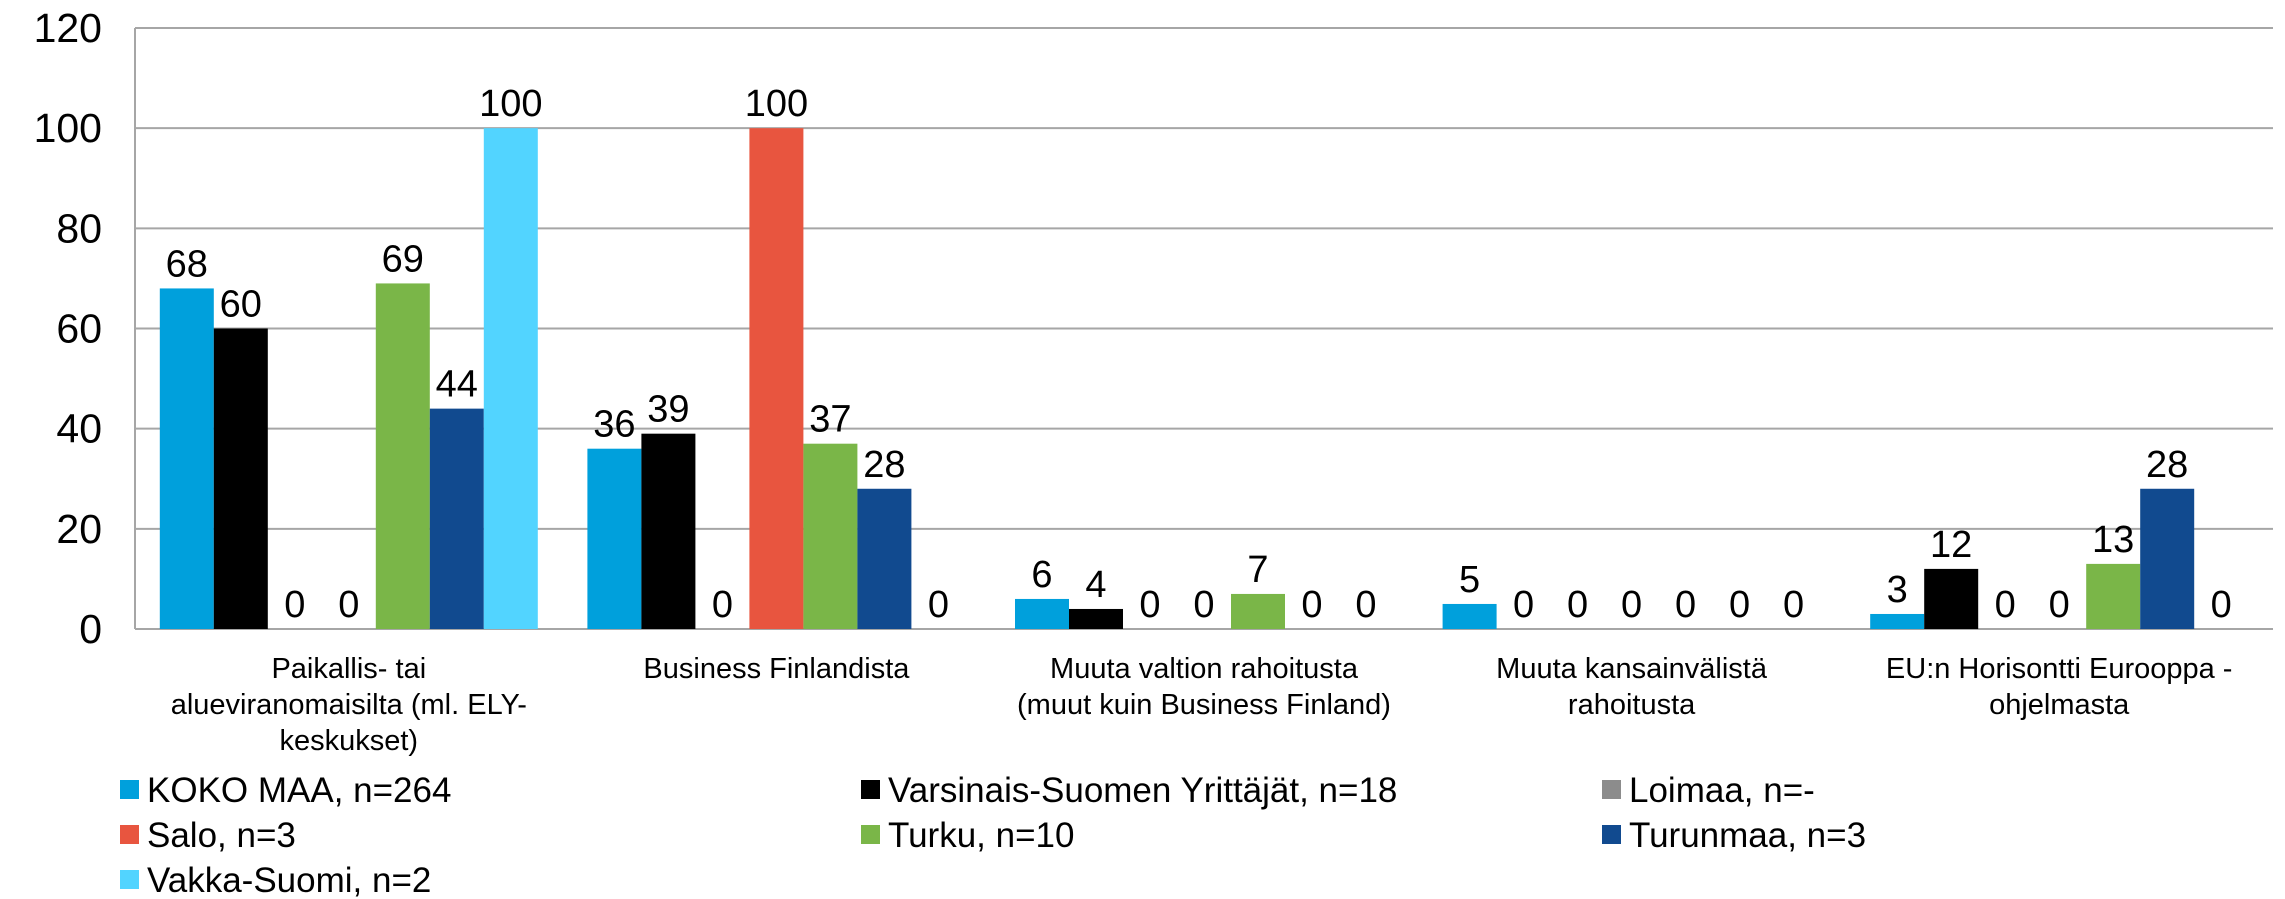  Describe the element at coordinates (614, 425) in the screenshot. I see `data-label: 36` at that location.